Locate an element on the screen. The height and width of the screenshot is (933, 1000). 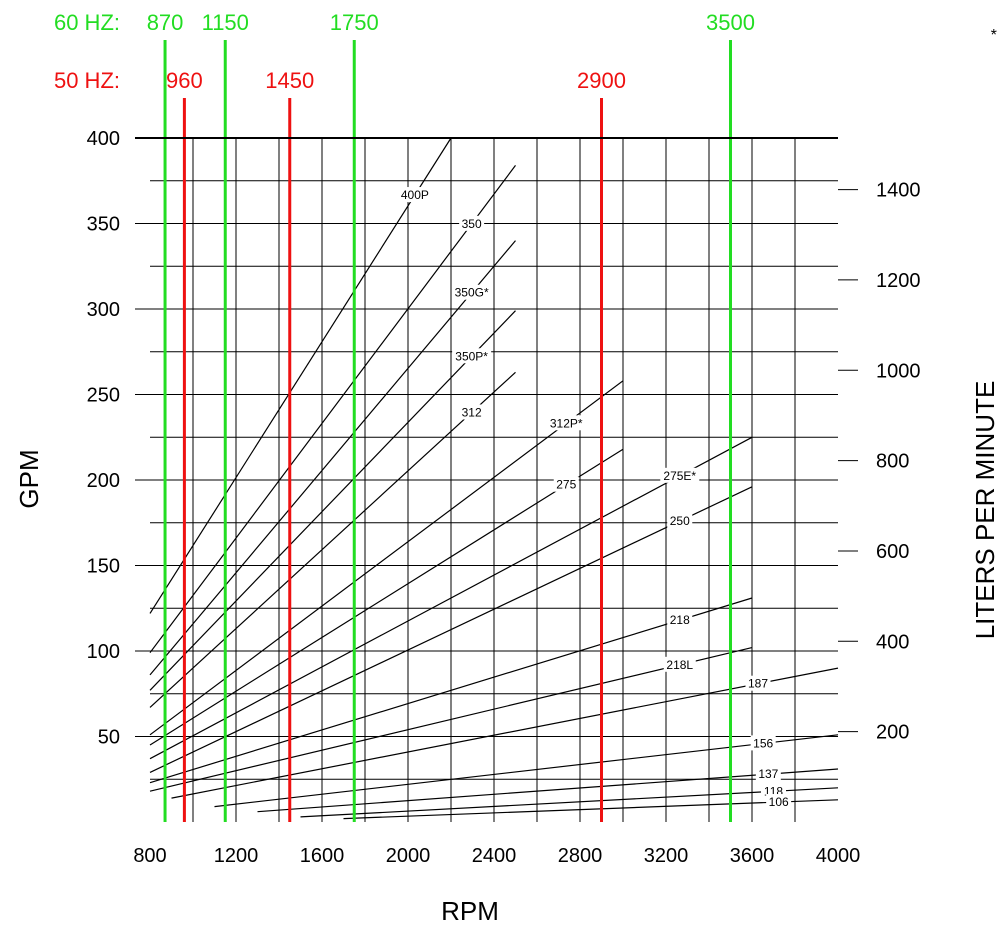
y2-tick-label: 200 is located at coordinates (892, 733).